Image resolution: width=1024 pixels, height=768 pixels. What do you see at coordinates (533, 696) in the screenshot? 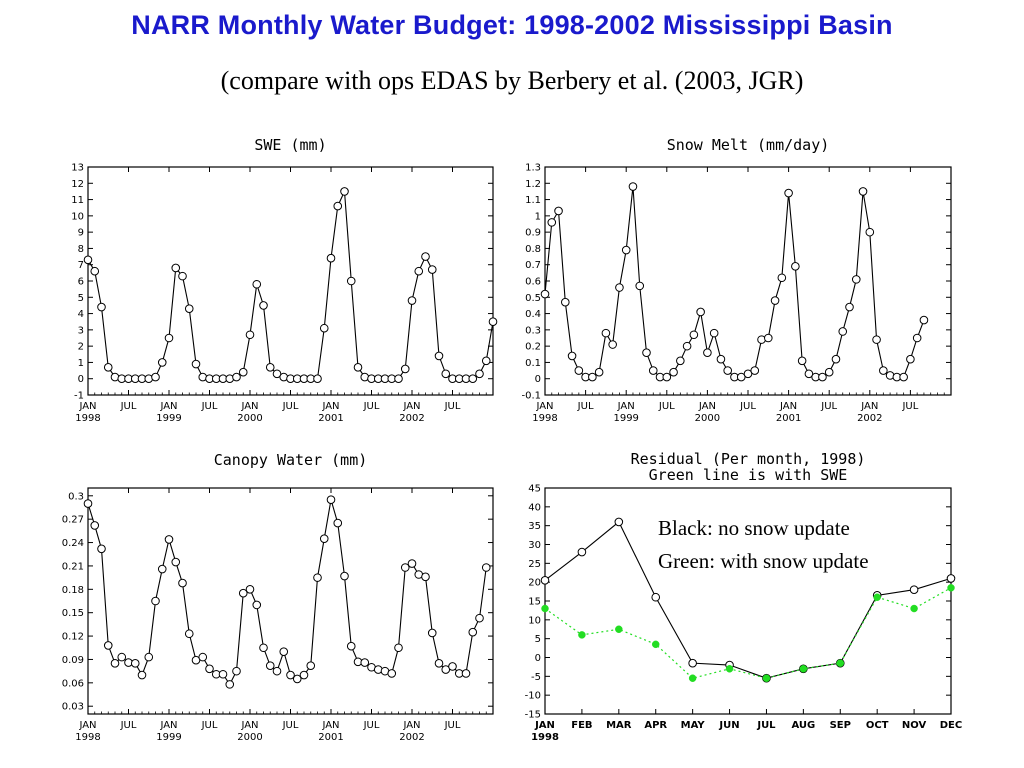
I see `y-tick-label: -10` at bounding box center [533, 696].